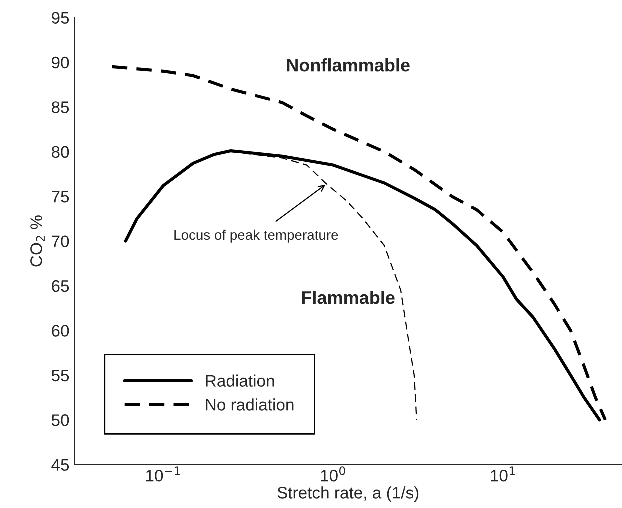 The image size is (622, 508). What do you see at coordinates (61, 152) in the screenshot?
I see `y-tick-label: 80` at bounding box center [61, 152].